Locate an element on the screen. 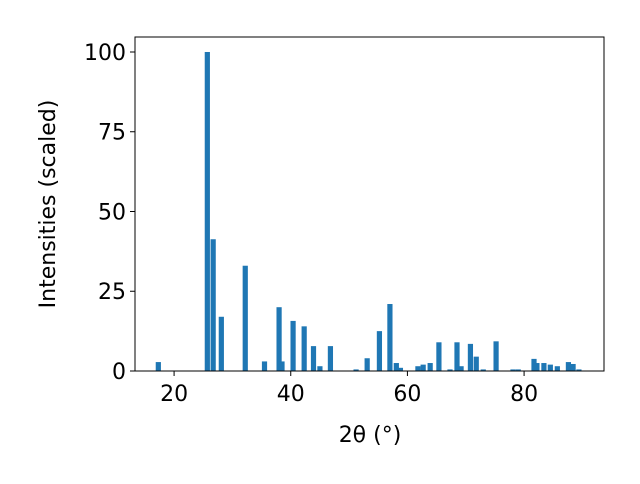  y-tick-label: 25 is located at coordinates (112, 292).